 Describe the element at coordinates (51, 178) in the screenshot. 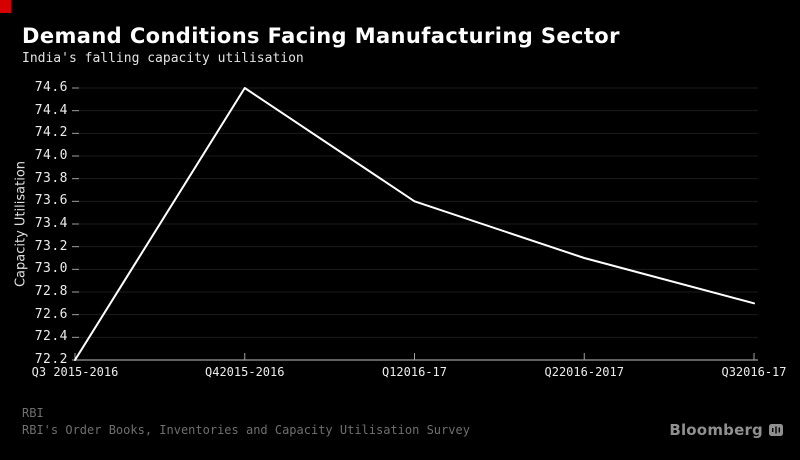

I see `y-tick-label: 73.8` at that location.